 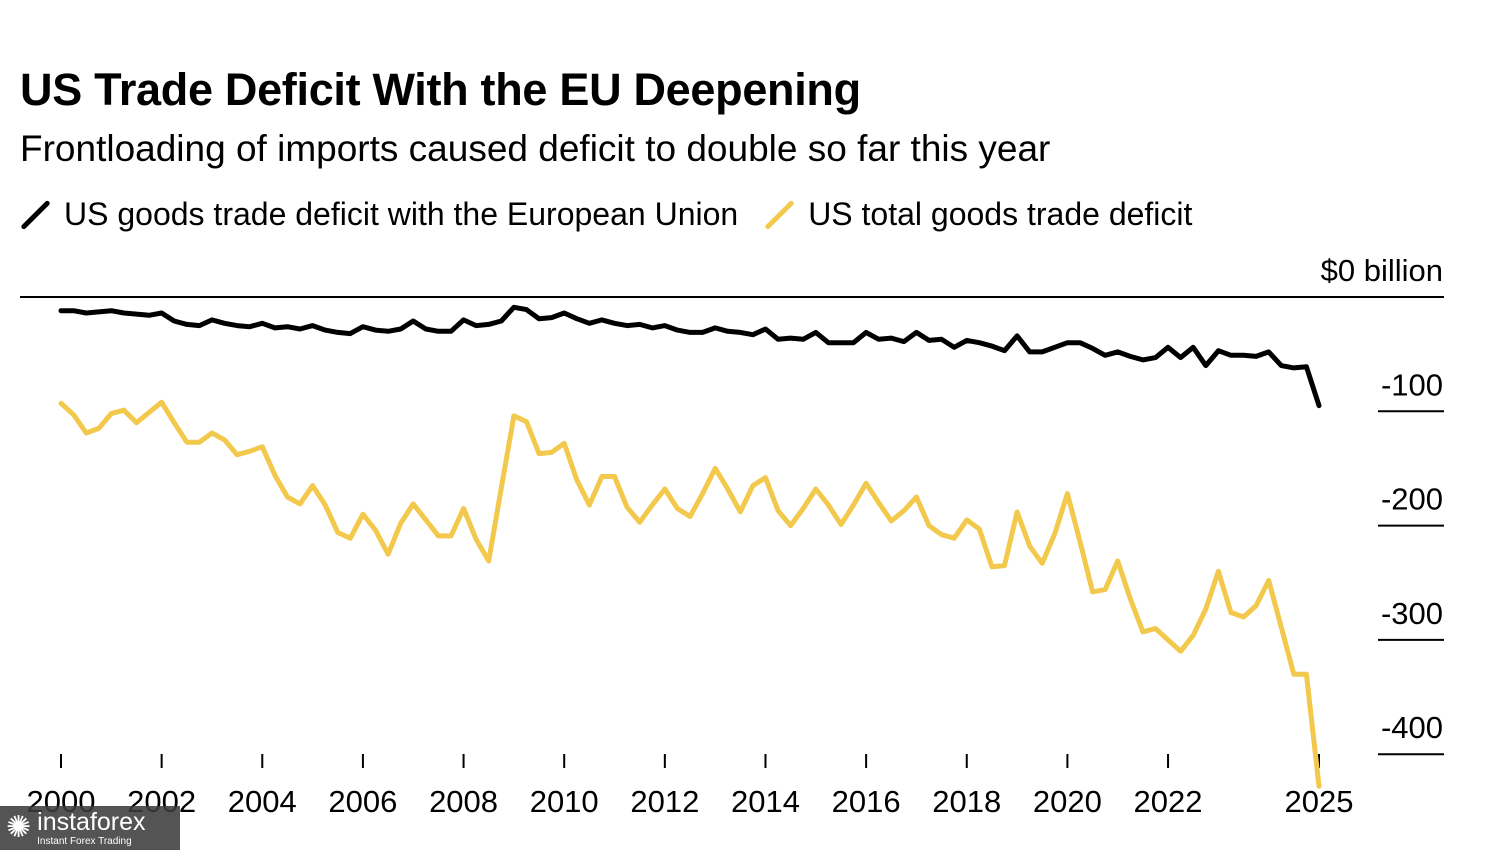 What do you see at coordinates (262, 801) in the screenshot?
I see `x-tick-label: 2004` at bounding box center [262, 801].